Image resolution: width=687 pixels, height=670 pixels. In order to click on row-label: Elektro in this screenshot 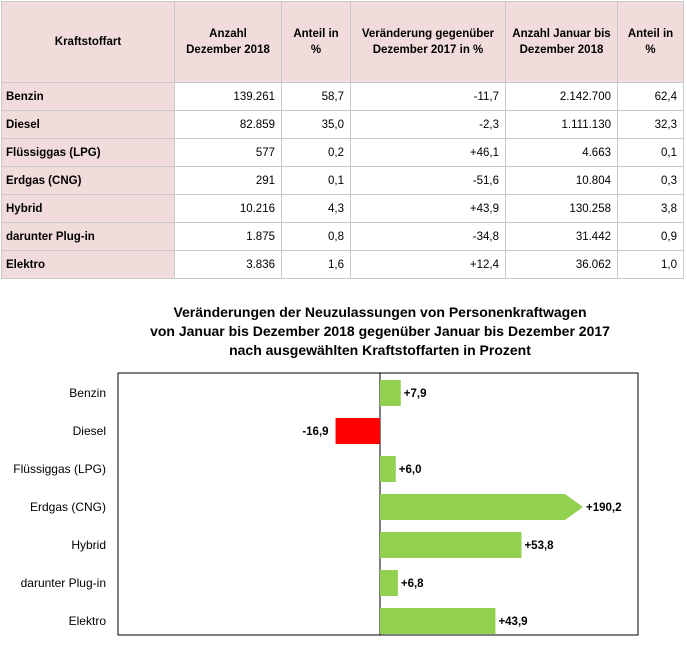, I will do `click(88, 264)`.